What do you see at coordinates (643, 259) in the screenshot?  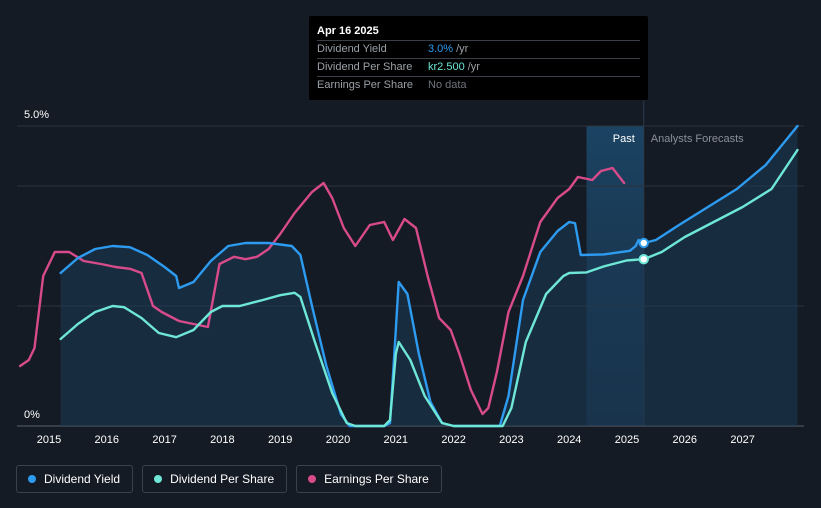 I see `dps-marker` at bounding box center [643, 259].